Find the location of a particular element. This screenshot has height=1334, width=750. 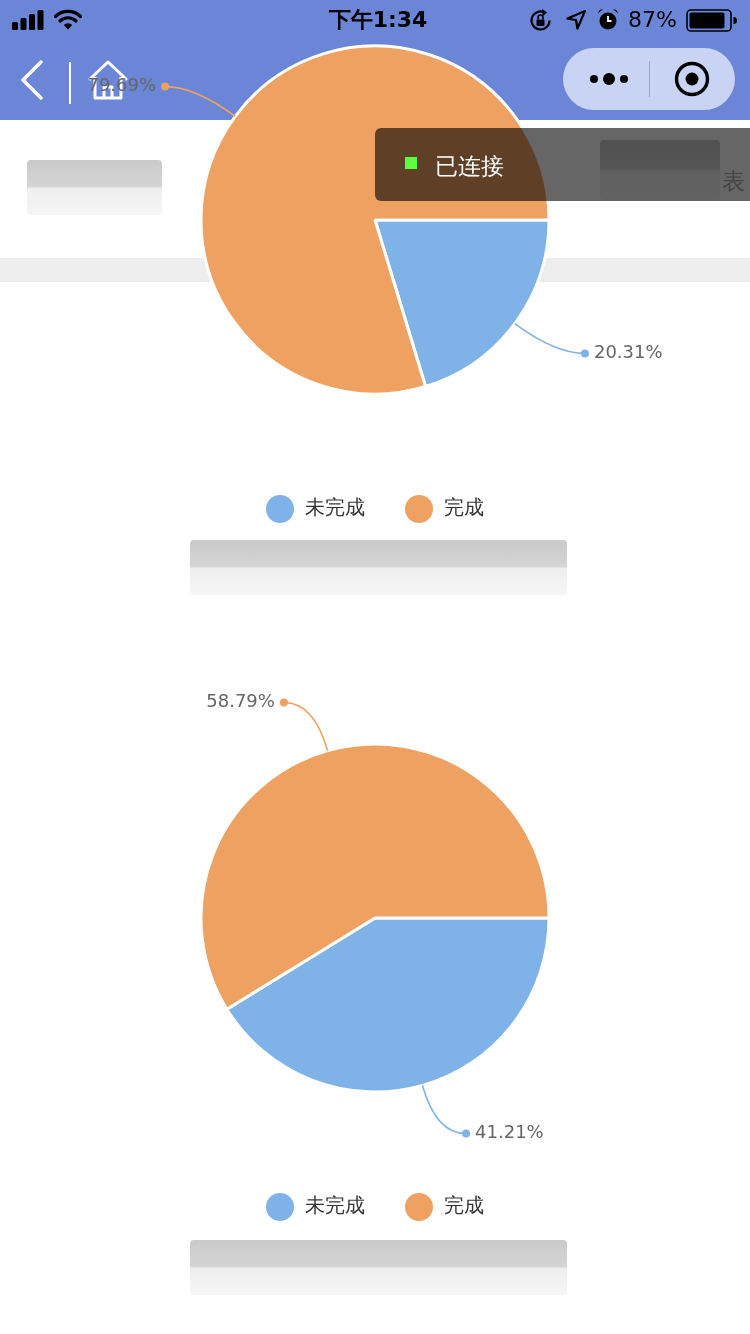

data-label: 58.79% is located at coordinates (240, 701).